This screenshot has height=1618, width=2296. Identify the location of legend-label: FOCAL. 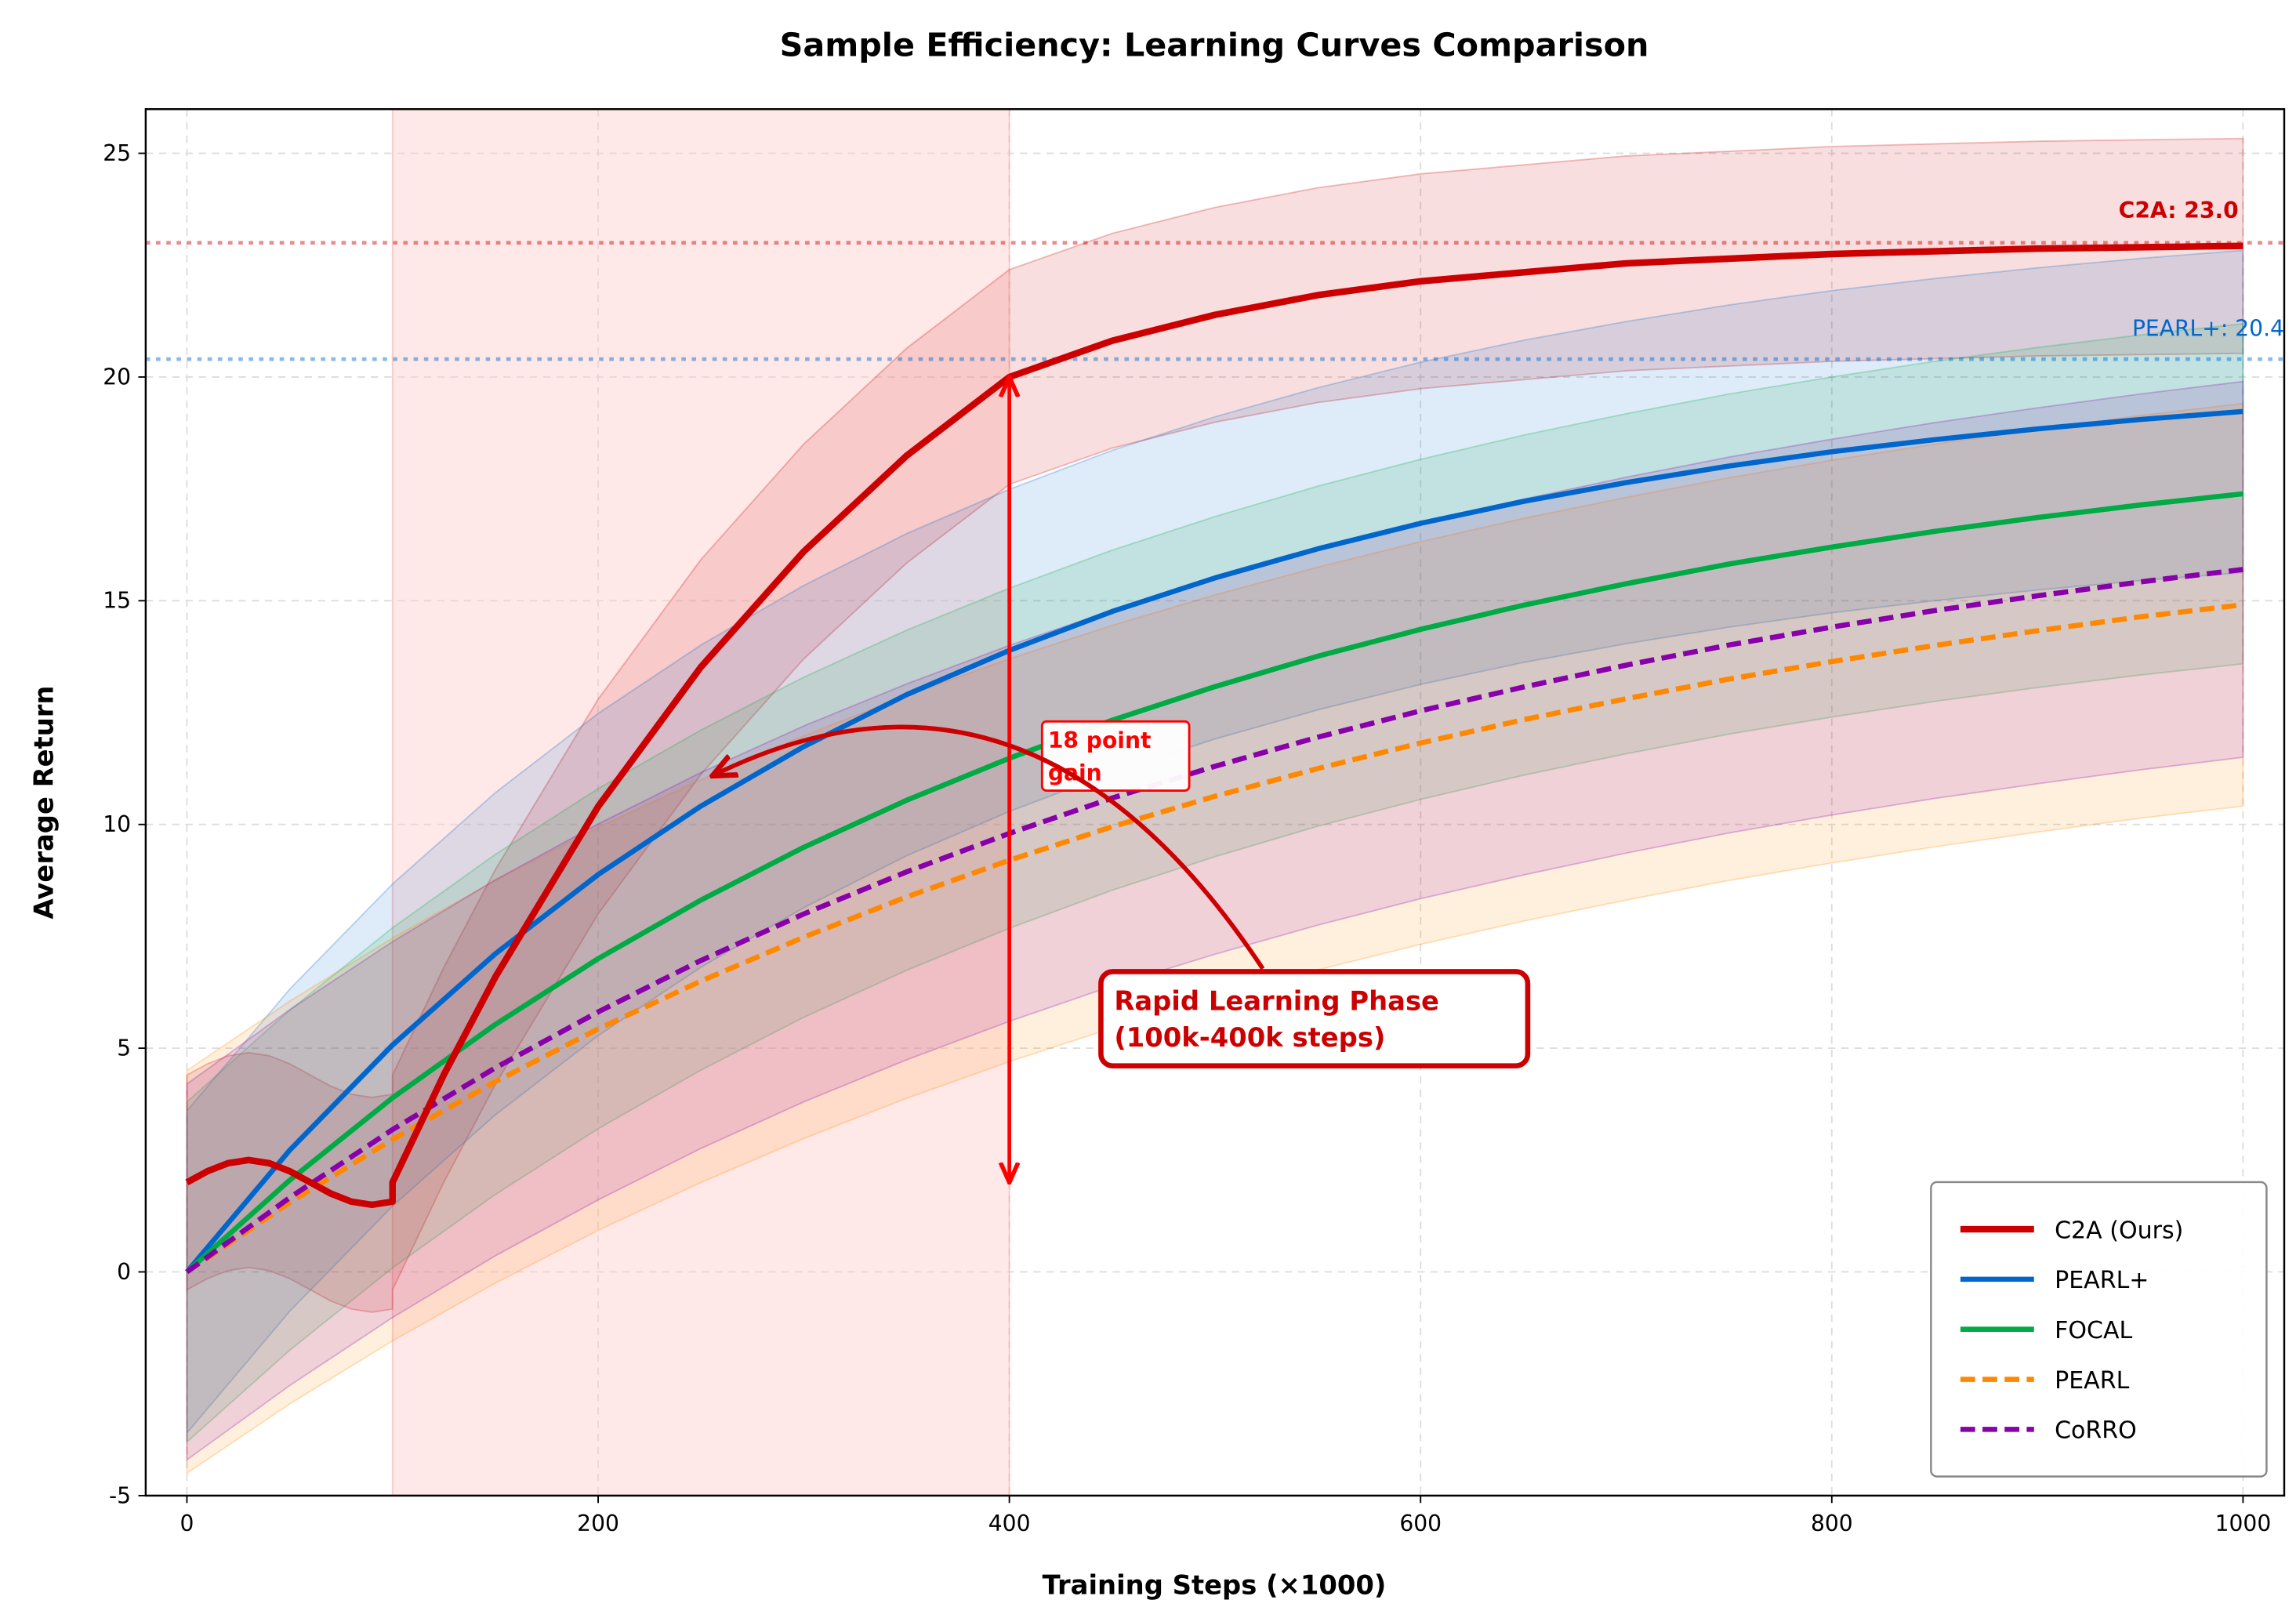
(2093, 1330).